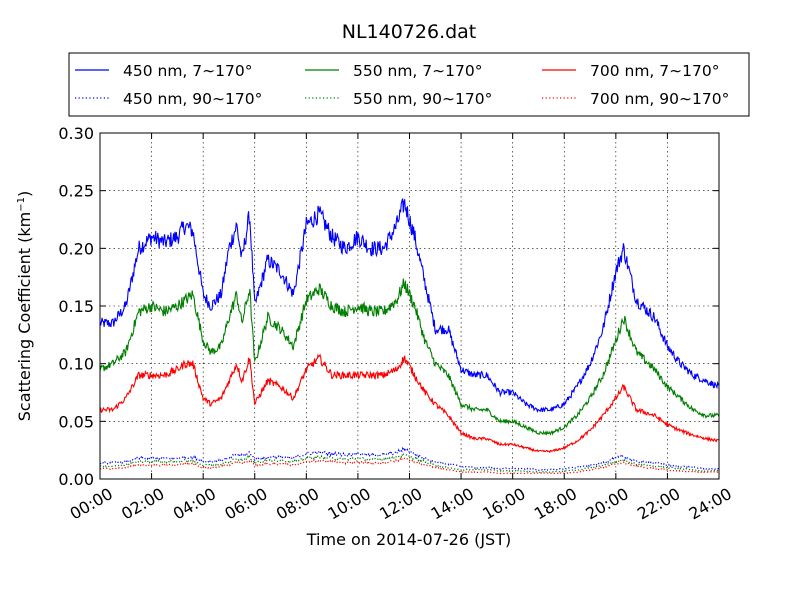  I want to click on y-tick-label: 0.15, so click(76, 306).